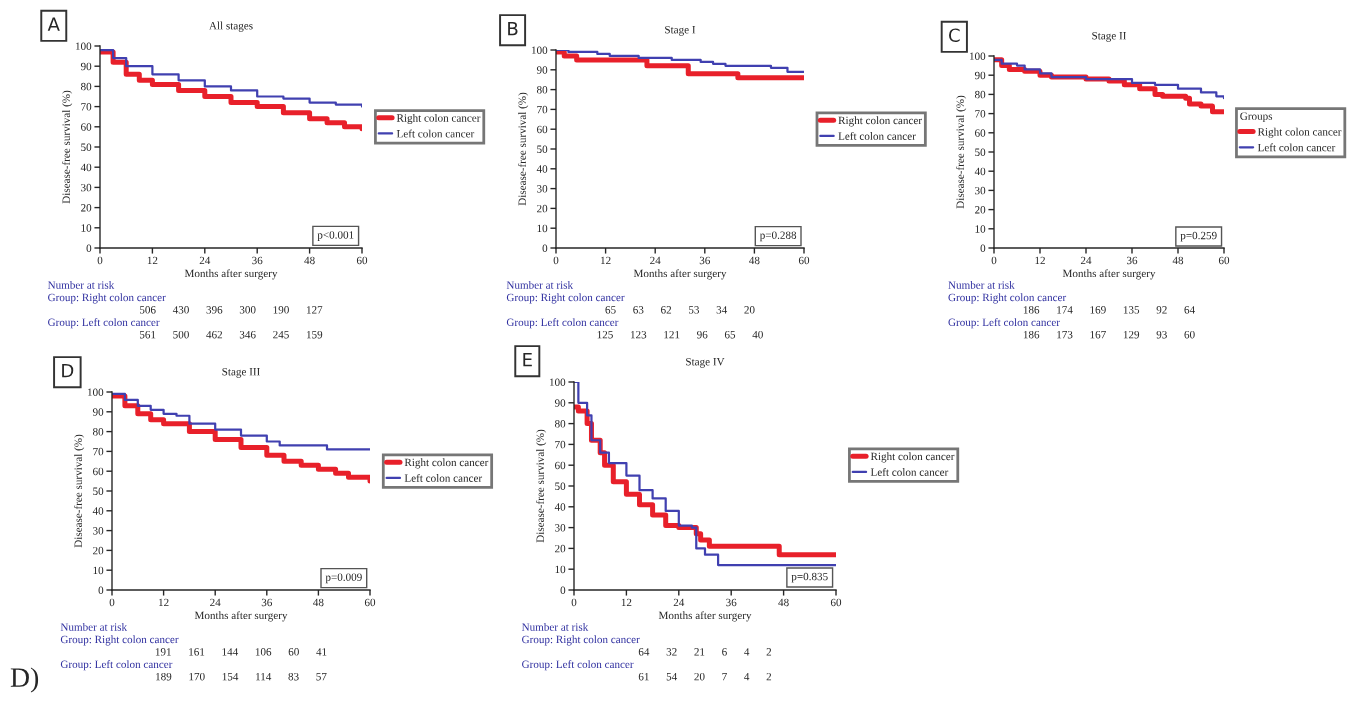  What do you see at coordinates (53, 24) in the screenshot?
I see `text: A` at bounding box center [53, 24].